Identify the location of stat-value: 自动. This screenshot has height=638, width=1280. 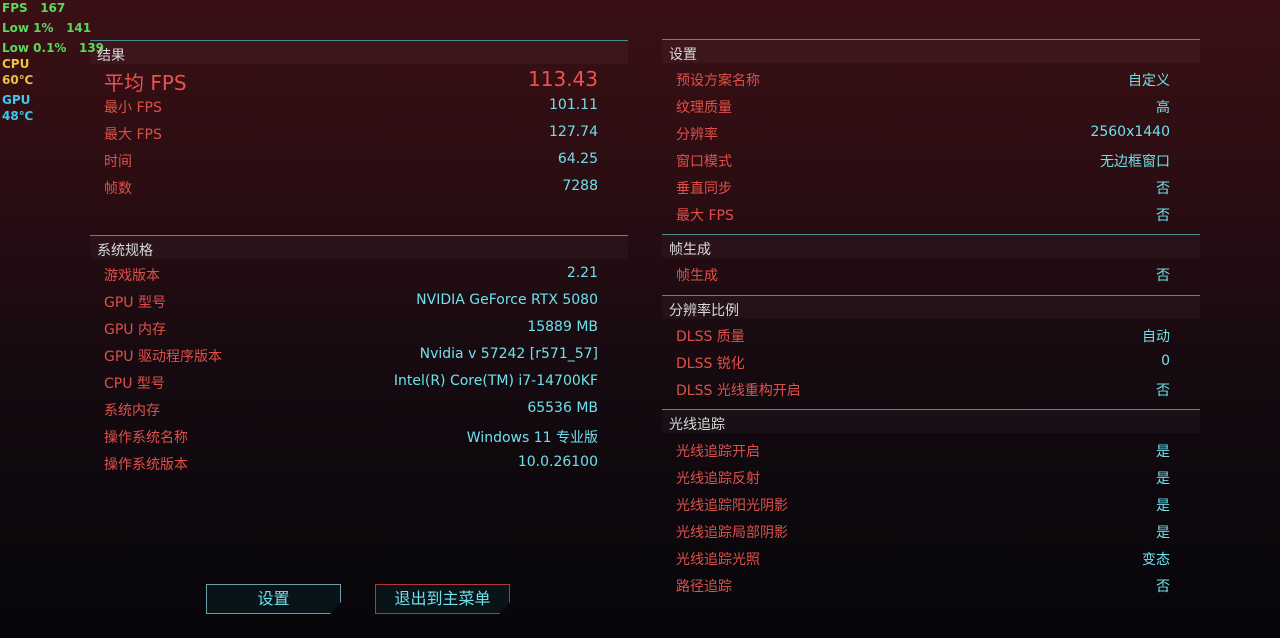
(1156, 337).